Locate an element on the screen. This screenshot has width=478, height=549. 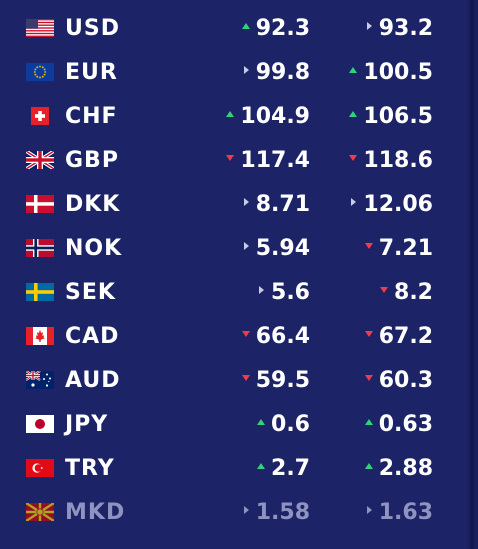
buy-rate-value: 59.5 is located at coordinates (282, 380).